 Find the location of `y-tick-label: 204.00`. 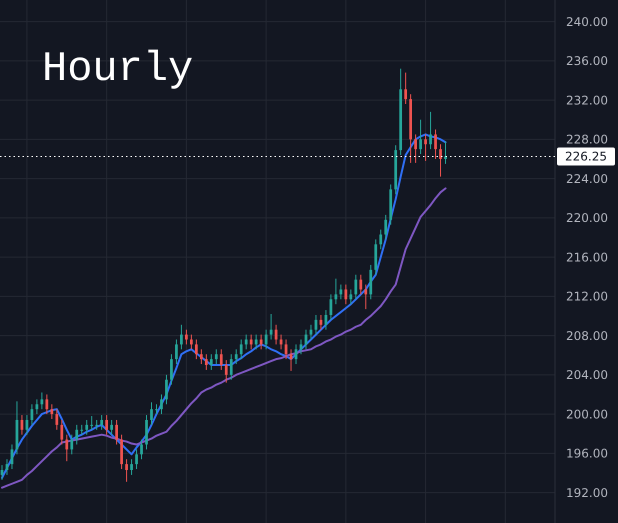

y-tick-label: 204.00 is located at coordinates (587, 375).